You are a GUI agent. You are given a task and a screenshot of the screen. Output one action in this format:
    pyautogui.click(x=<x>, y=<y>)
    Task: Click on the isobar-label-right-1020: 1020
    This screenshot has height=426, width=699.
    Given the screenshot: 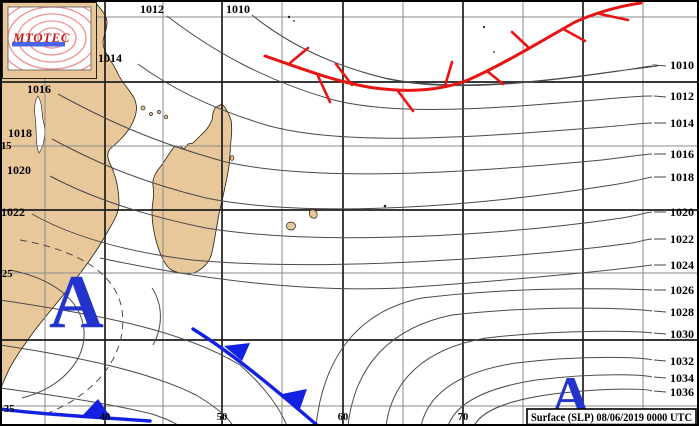 What is the action you would take?
    pyautogui.click(x=682, y=212)
    